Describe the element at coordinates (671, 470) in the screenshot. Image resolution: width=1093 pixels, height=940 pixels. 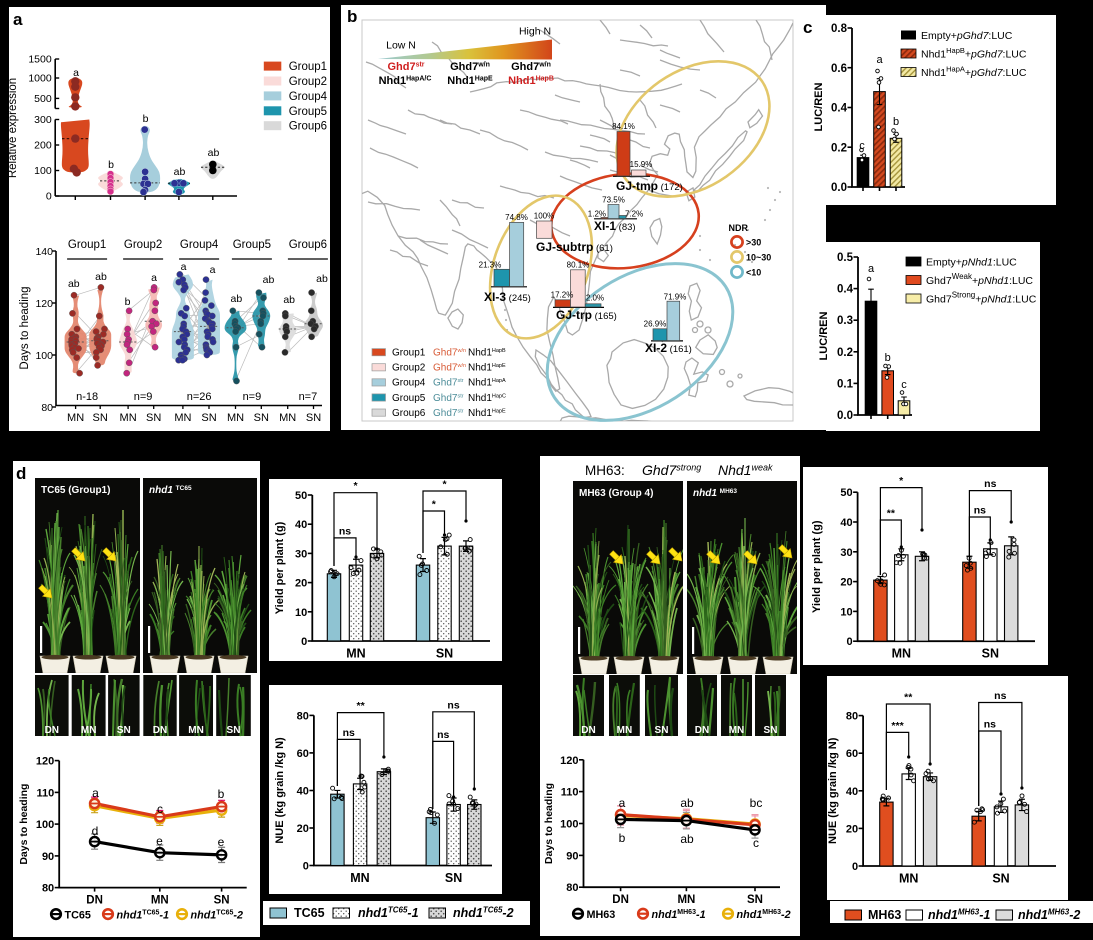
I see `svg-text: Ghd7strong` at that location.